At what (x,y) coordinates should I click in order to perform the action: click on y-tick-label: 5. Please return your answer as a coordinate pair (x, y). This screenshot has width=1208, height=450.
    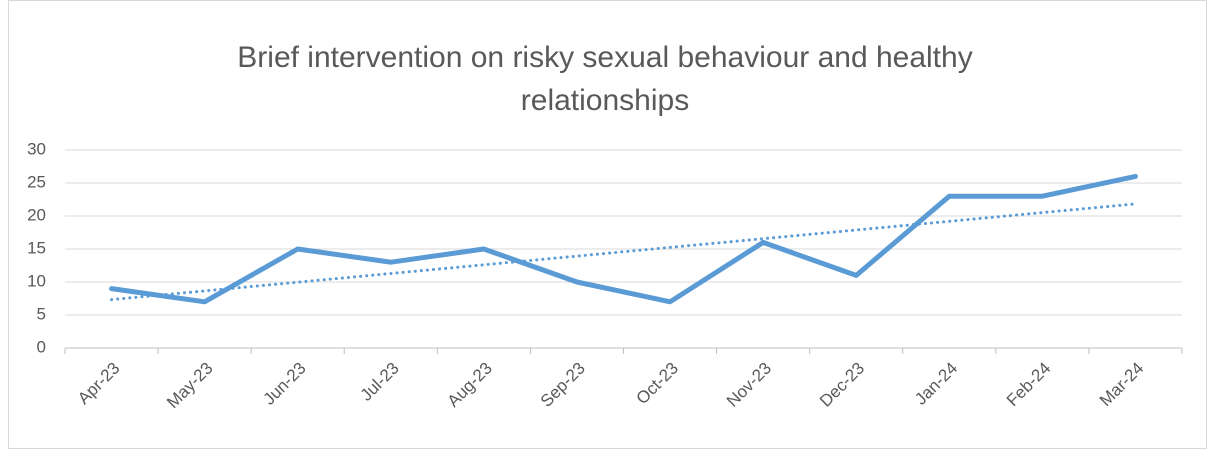
    Looking at the image, I should click on (41, 313).